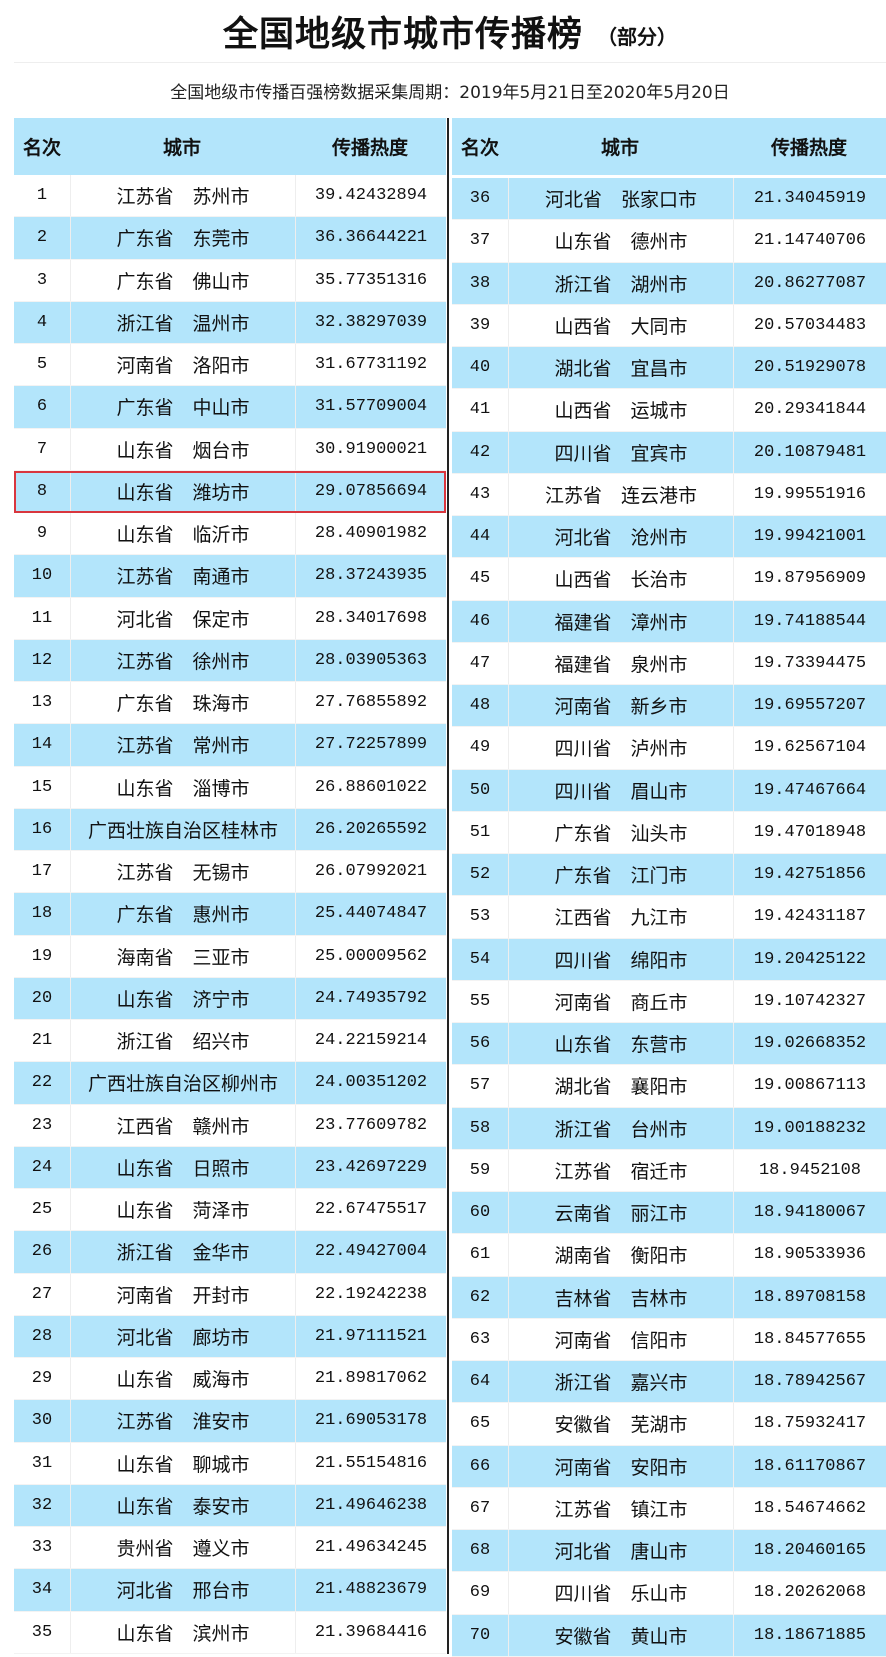 The image size is (886, 1657). Describe the element at coordinates (669, 146) in the screenshot. I see `table-header: 名次 城市 传播热度` at that location.